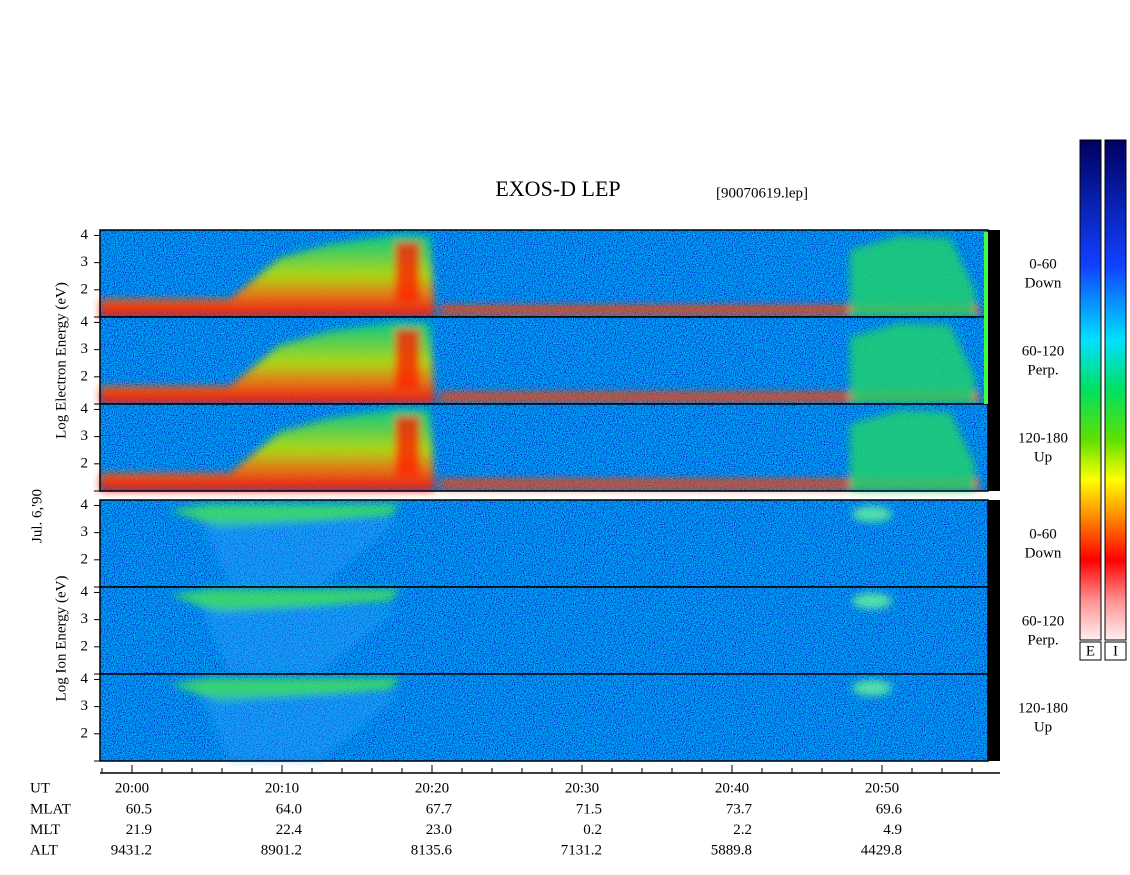  Describe the element at coordinates (432, 850) in the screenshot. I see `orbit-value: 8135.6` at that location.